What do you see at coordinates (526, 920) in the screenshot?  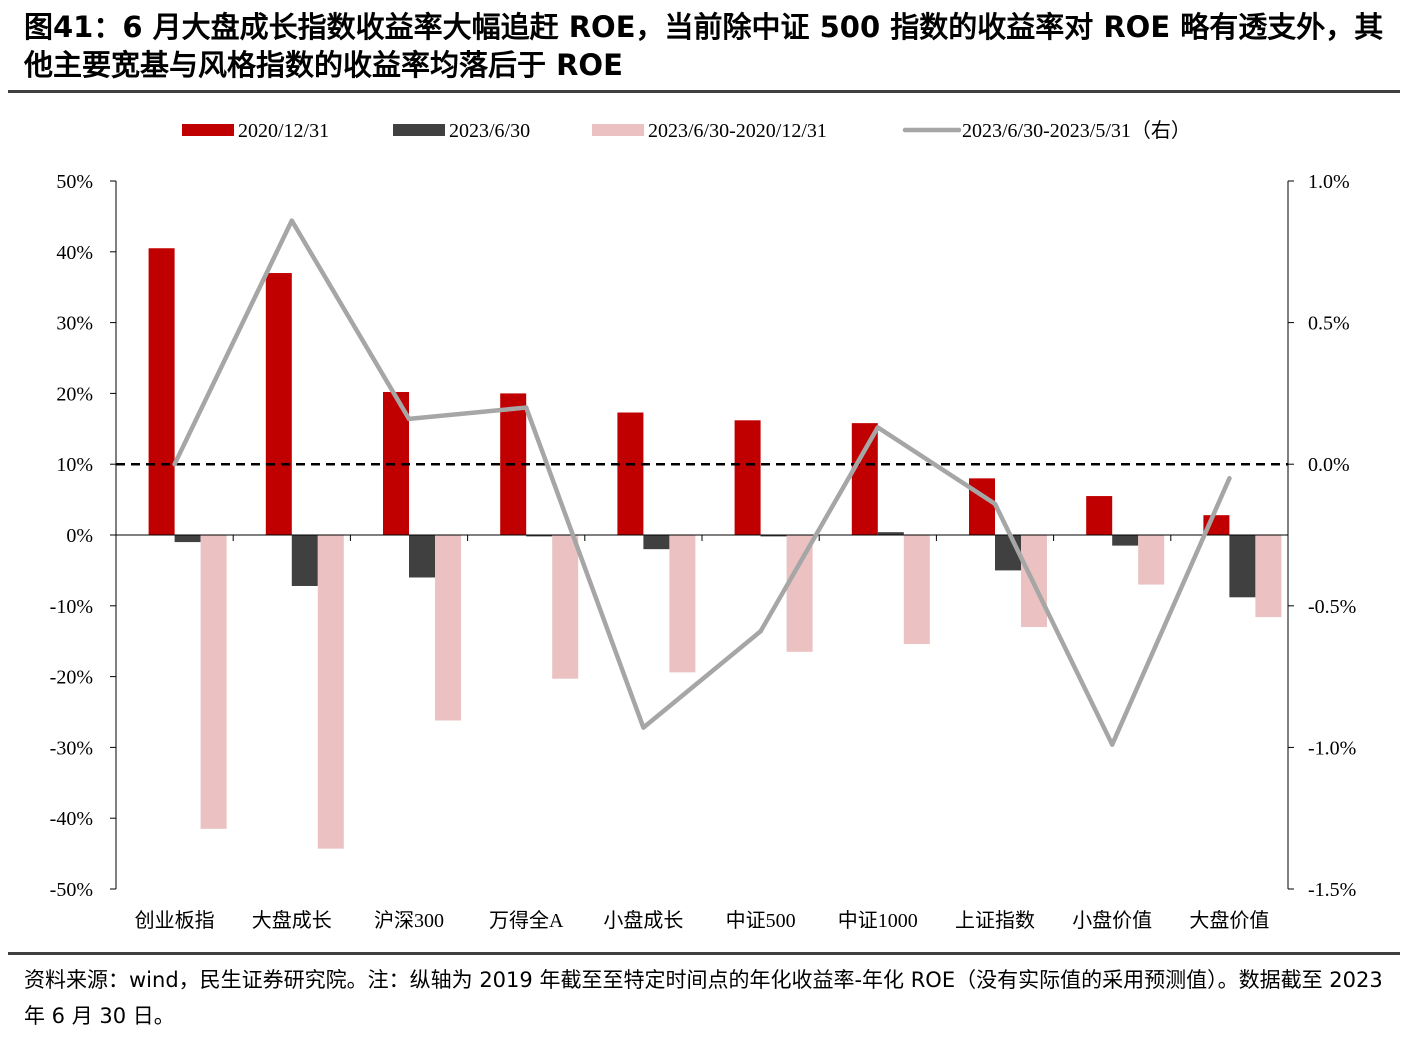 I see `category-label: 万得全A` at bounding box center [526, 920].